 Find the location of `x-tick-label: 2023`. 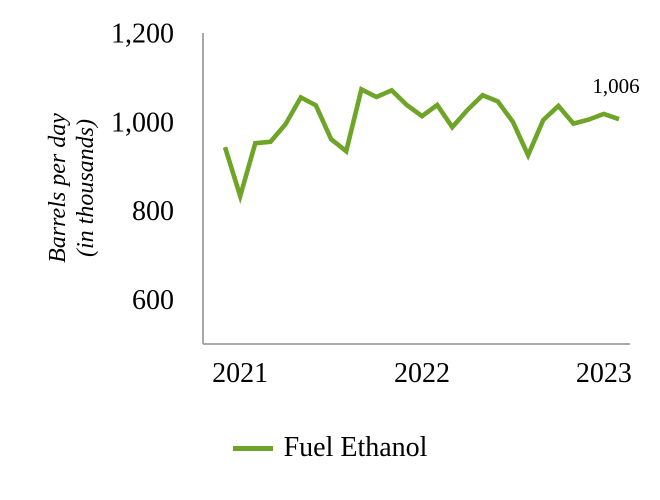

x-tick-label: 2023 is located at coordinates (604, 373).